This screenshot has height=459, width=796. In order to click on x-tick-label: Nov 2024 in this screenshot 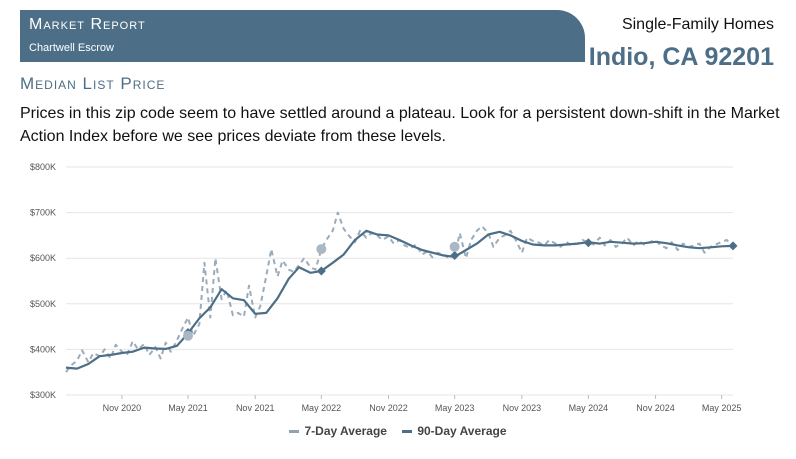, I will do `click(655, 408)`.